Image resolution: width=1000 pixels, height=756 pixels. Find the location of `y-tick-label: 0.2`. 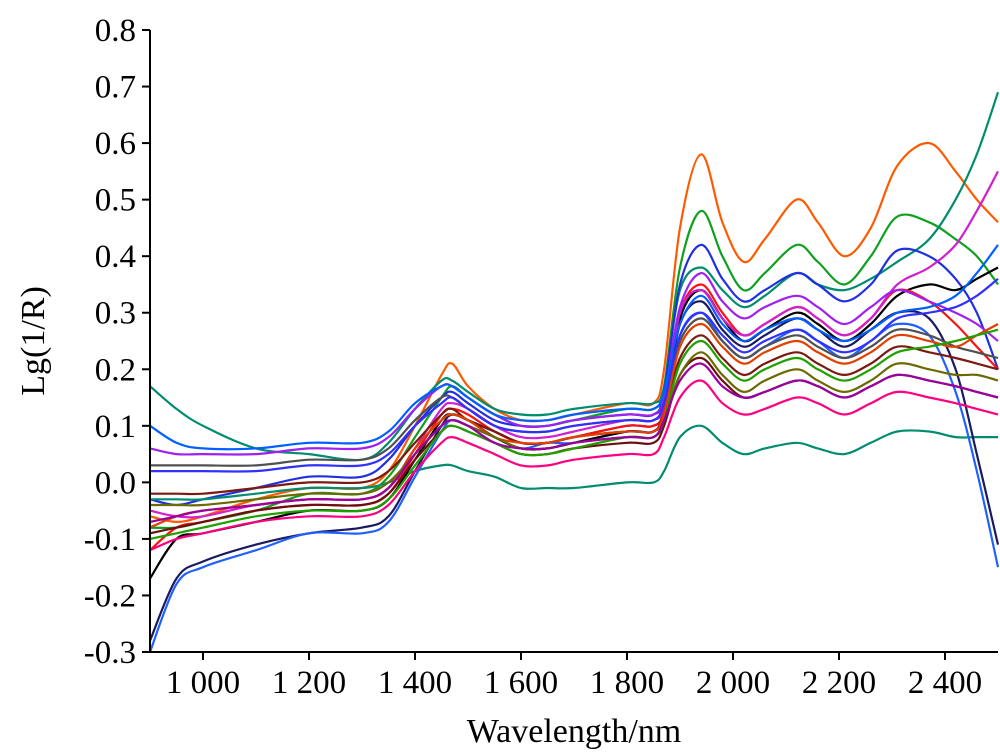

y-tick-label: 0.2 is located at coordinates (115, 370).